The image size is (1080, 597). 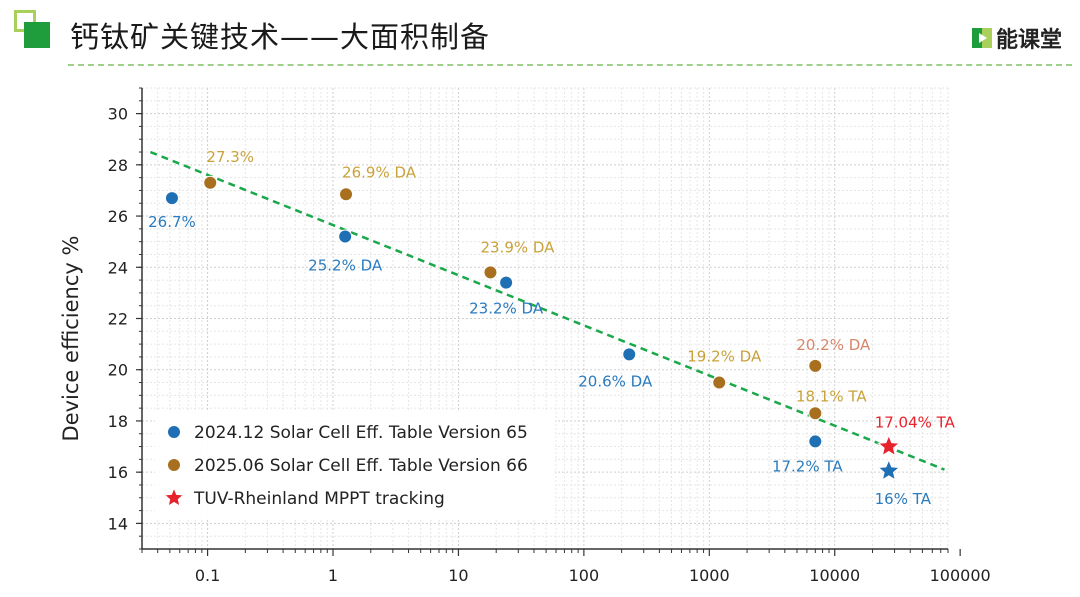 I want to click on data-label: 18.1% TA, so click(x=831, y=396).